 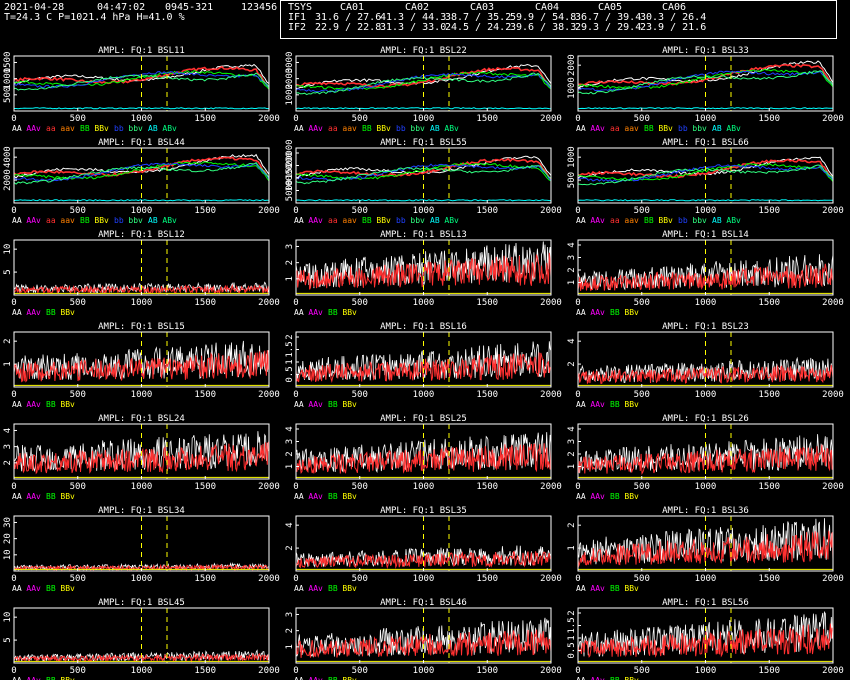 What do you see at coordinates (8, 271) in the screenshot?
I see `y-tick-label: 5` at bounding box center [8, 271].